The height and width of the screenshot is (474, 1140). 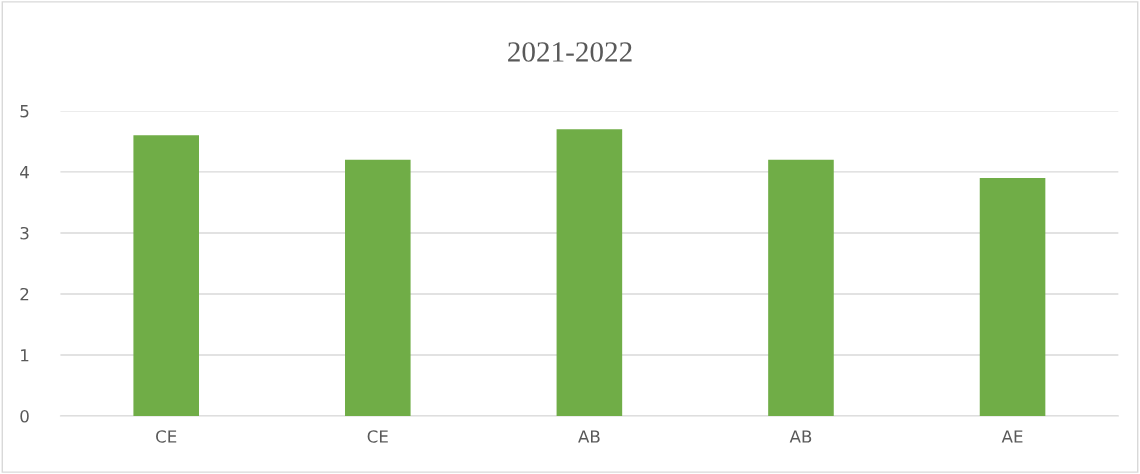 I want to click on y-tick-label: 4, so click(x=24, y=172).